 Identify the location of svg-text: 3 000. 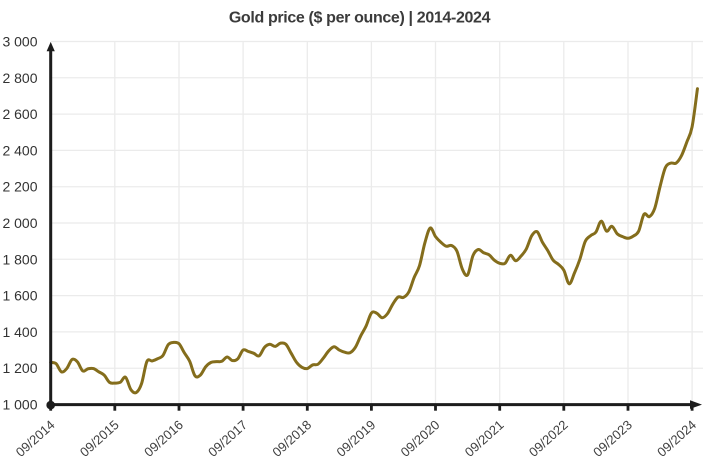
(19, 42).